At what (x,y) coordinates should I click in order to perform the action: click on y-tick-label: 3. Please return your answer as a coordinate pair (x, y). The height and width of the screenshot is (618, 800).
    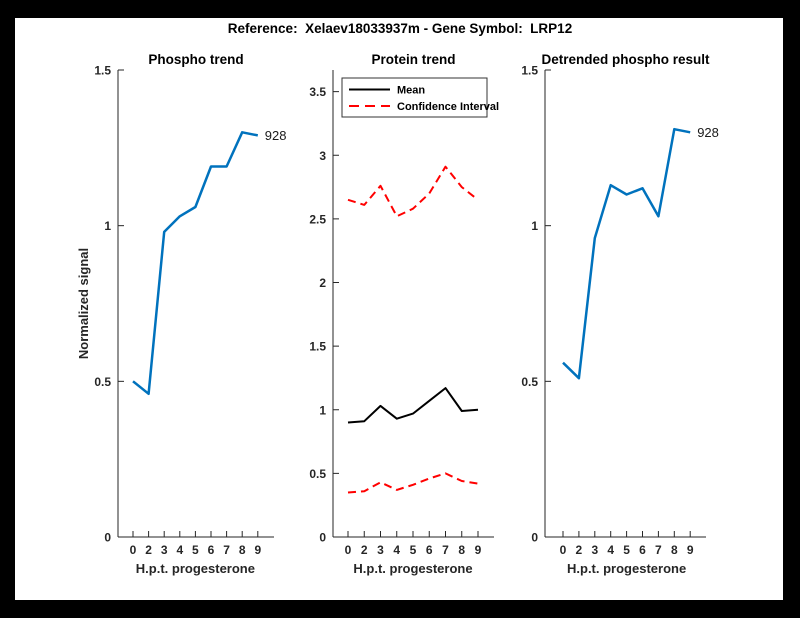
    Looking at the image, I should click on (322, 156).